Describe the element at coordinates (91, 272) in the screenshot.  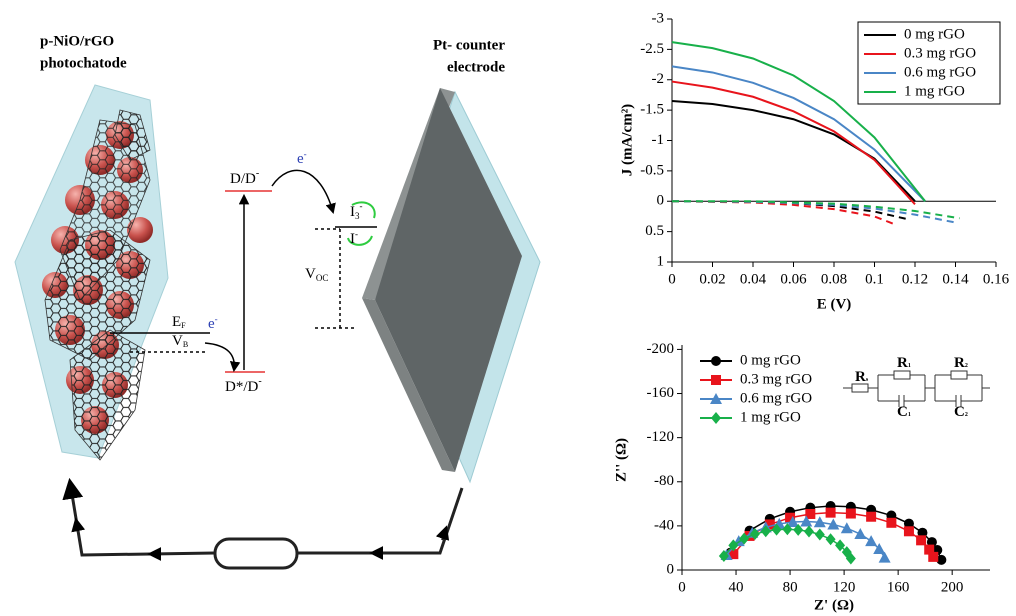
I see `photocathode` at that location.